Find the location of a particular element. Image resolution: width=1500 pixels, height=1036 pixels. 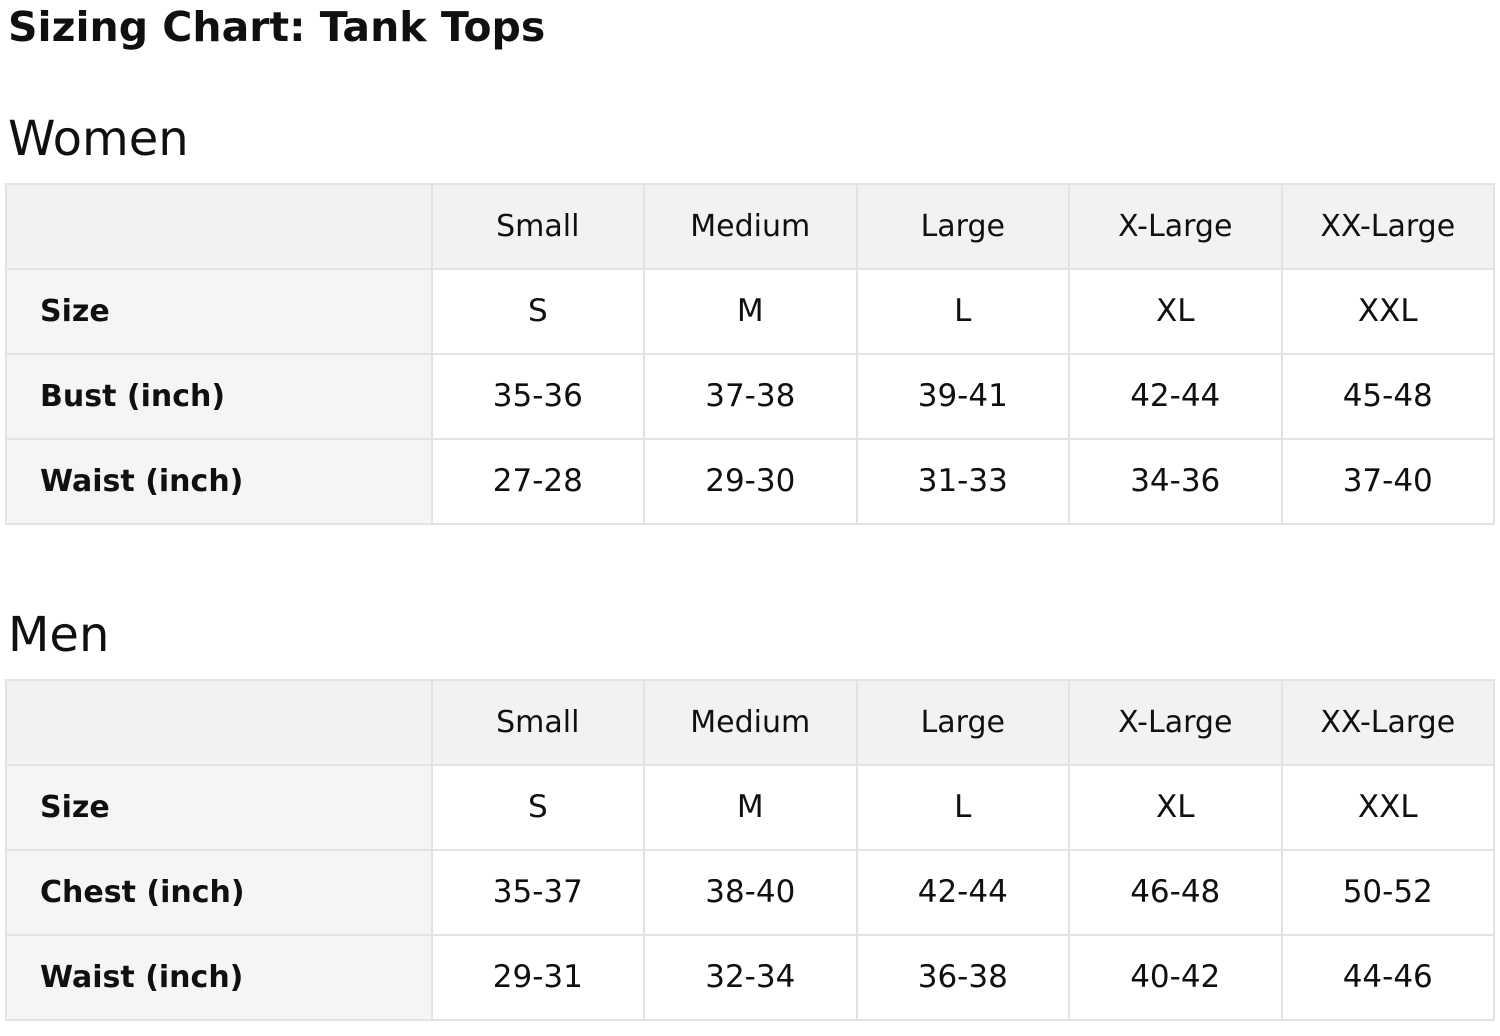

men-size-cell: S is located at coordinates (538, 807).